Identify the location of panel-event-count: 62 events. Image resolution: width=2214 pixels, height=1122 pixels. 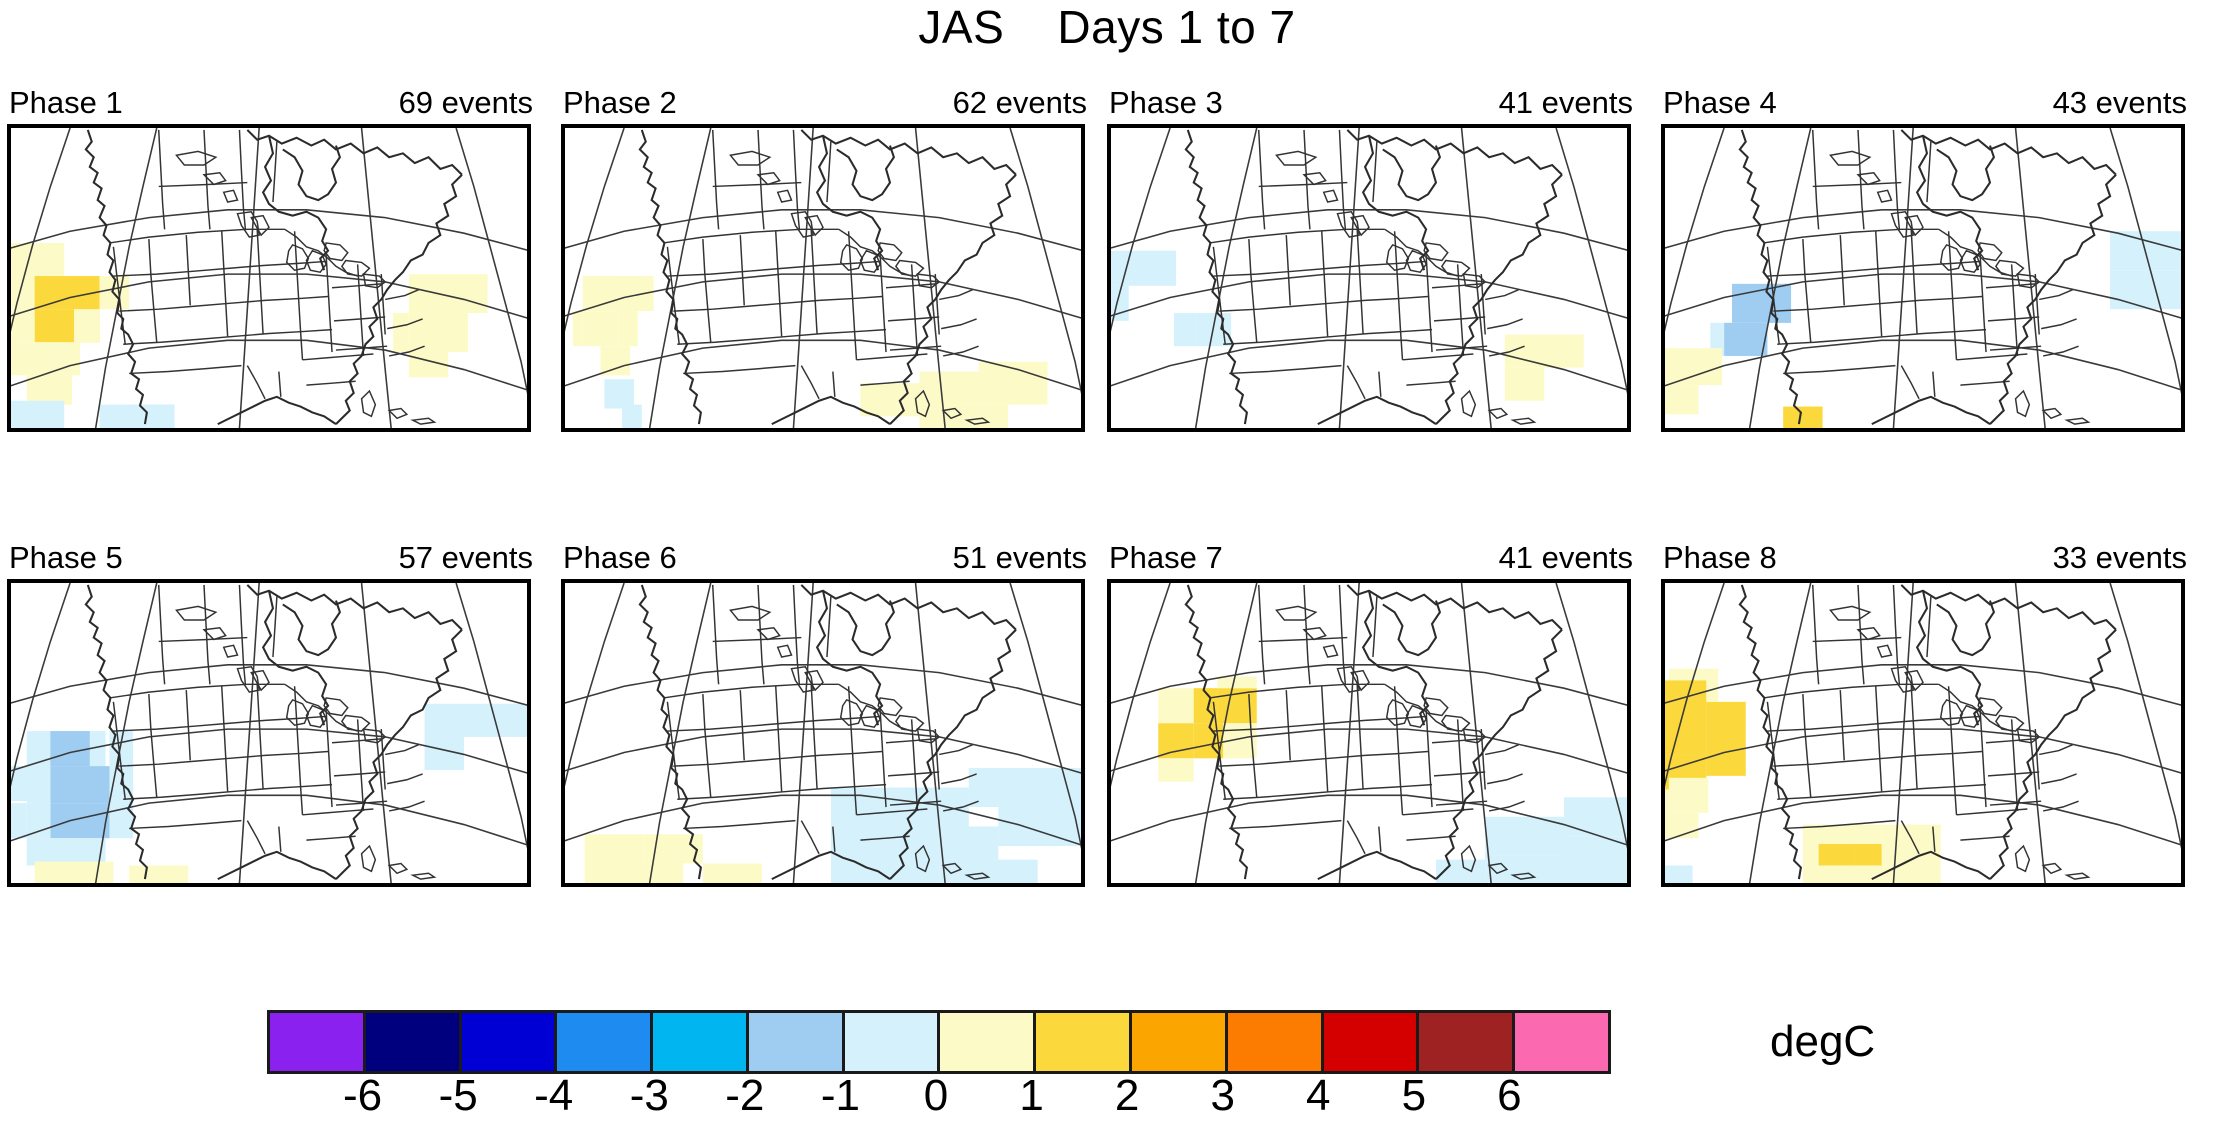
(1019, 102).